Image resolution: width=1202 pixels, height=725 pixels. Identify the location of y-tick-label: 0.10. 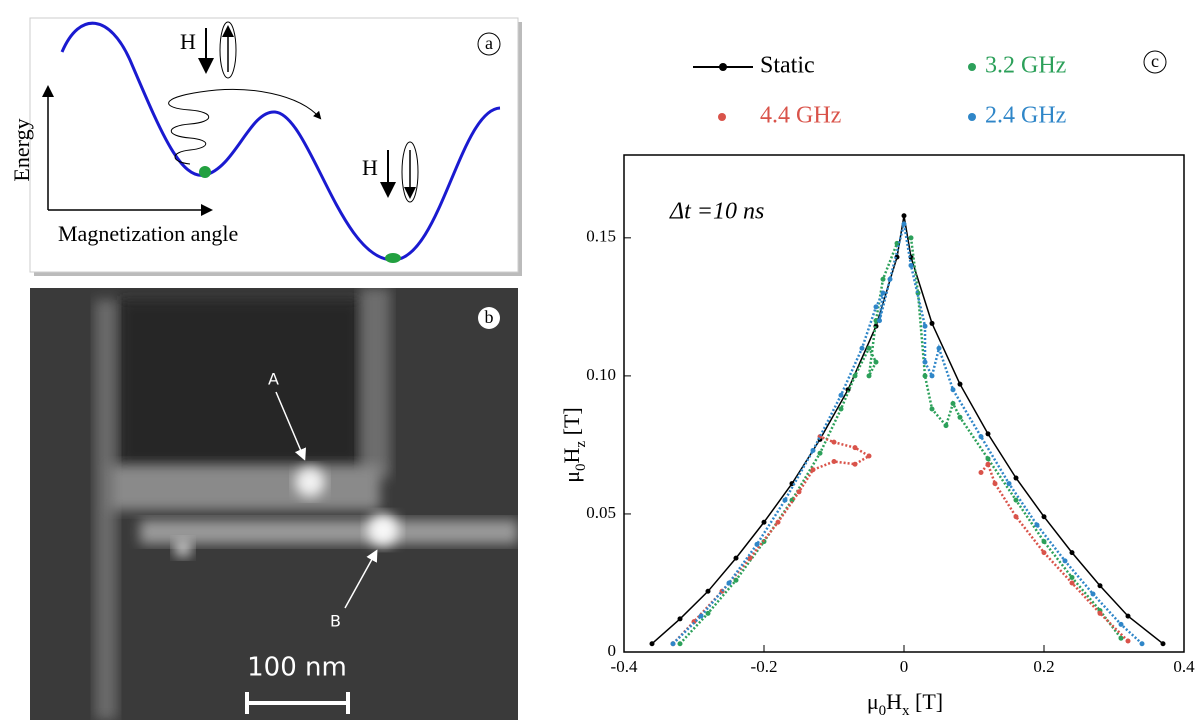
(601, 374).